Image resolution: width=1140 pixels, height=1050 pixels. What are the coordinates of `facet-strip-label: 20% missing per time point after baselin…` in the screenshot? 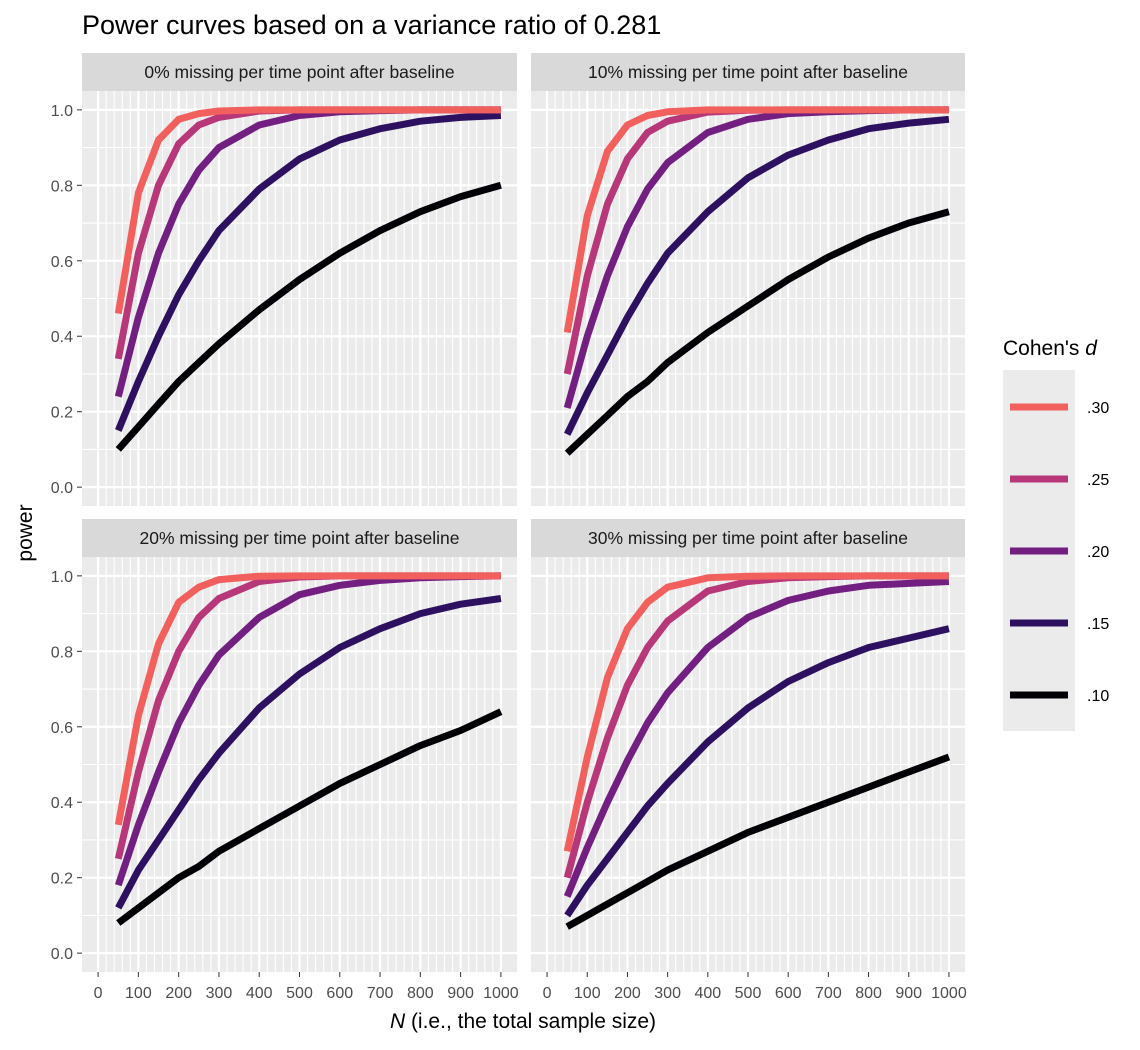 It's located at (299, 538).